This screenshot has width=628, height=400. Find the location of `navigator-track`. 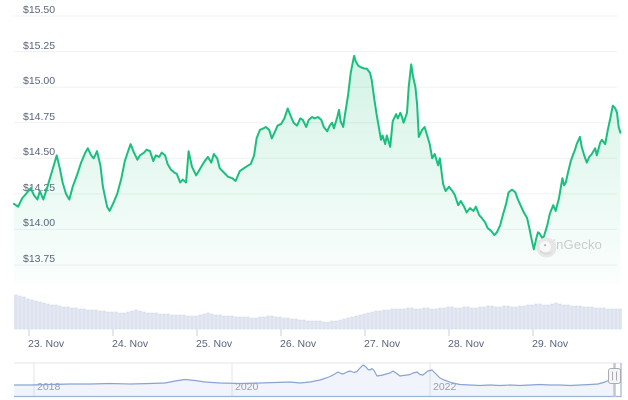

navigator-track is located at coordinates (318, 380).